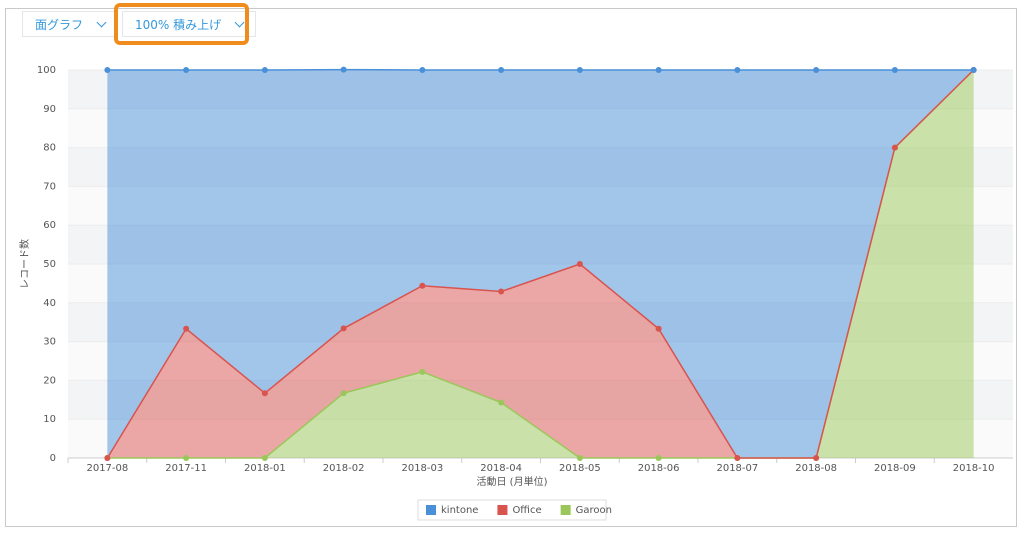 The image size is (1024, 535). I want to click on y-tick-label: 40, so click(49, 303).